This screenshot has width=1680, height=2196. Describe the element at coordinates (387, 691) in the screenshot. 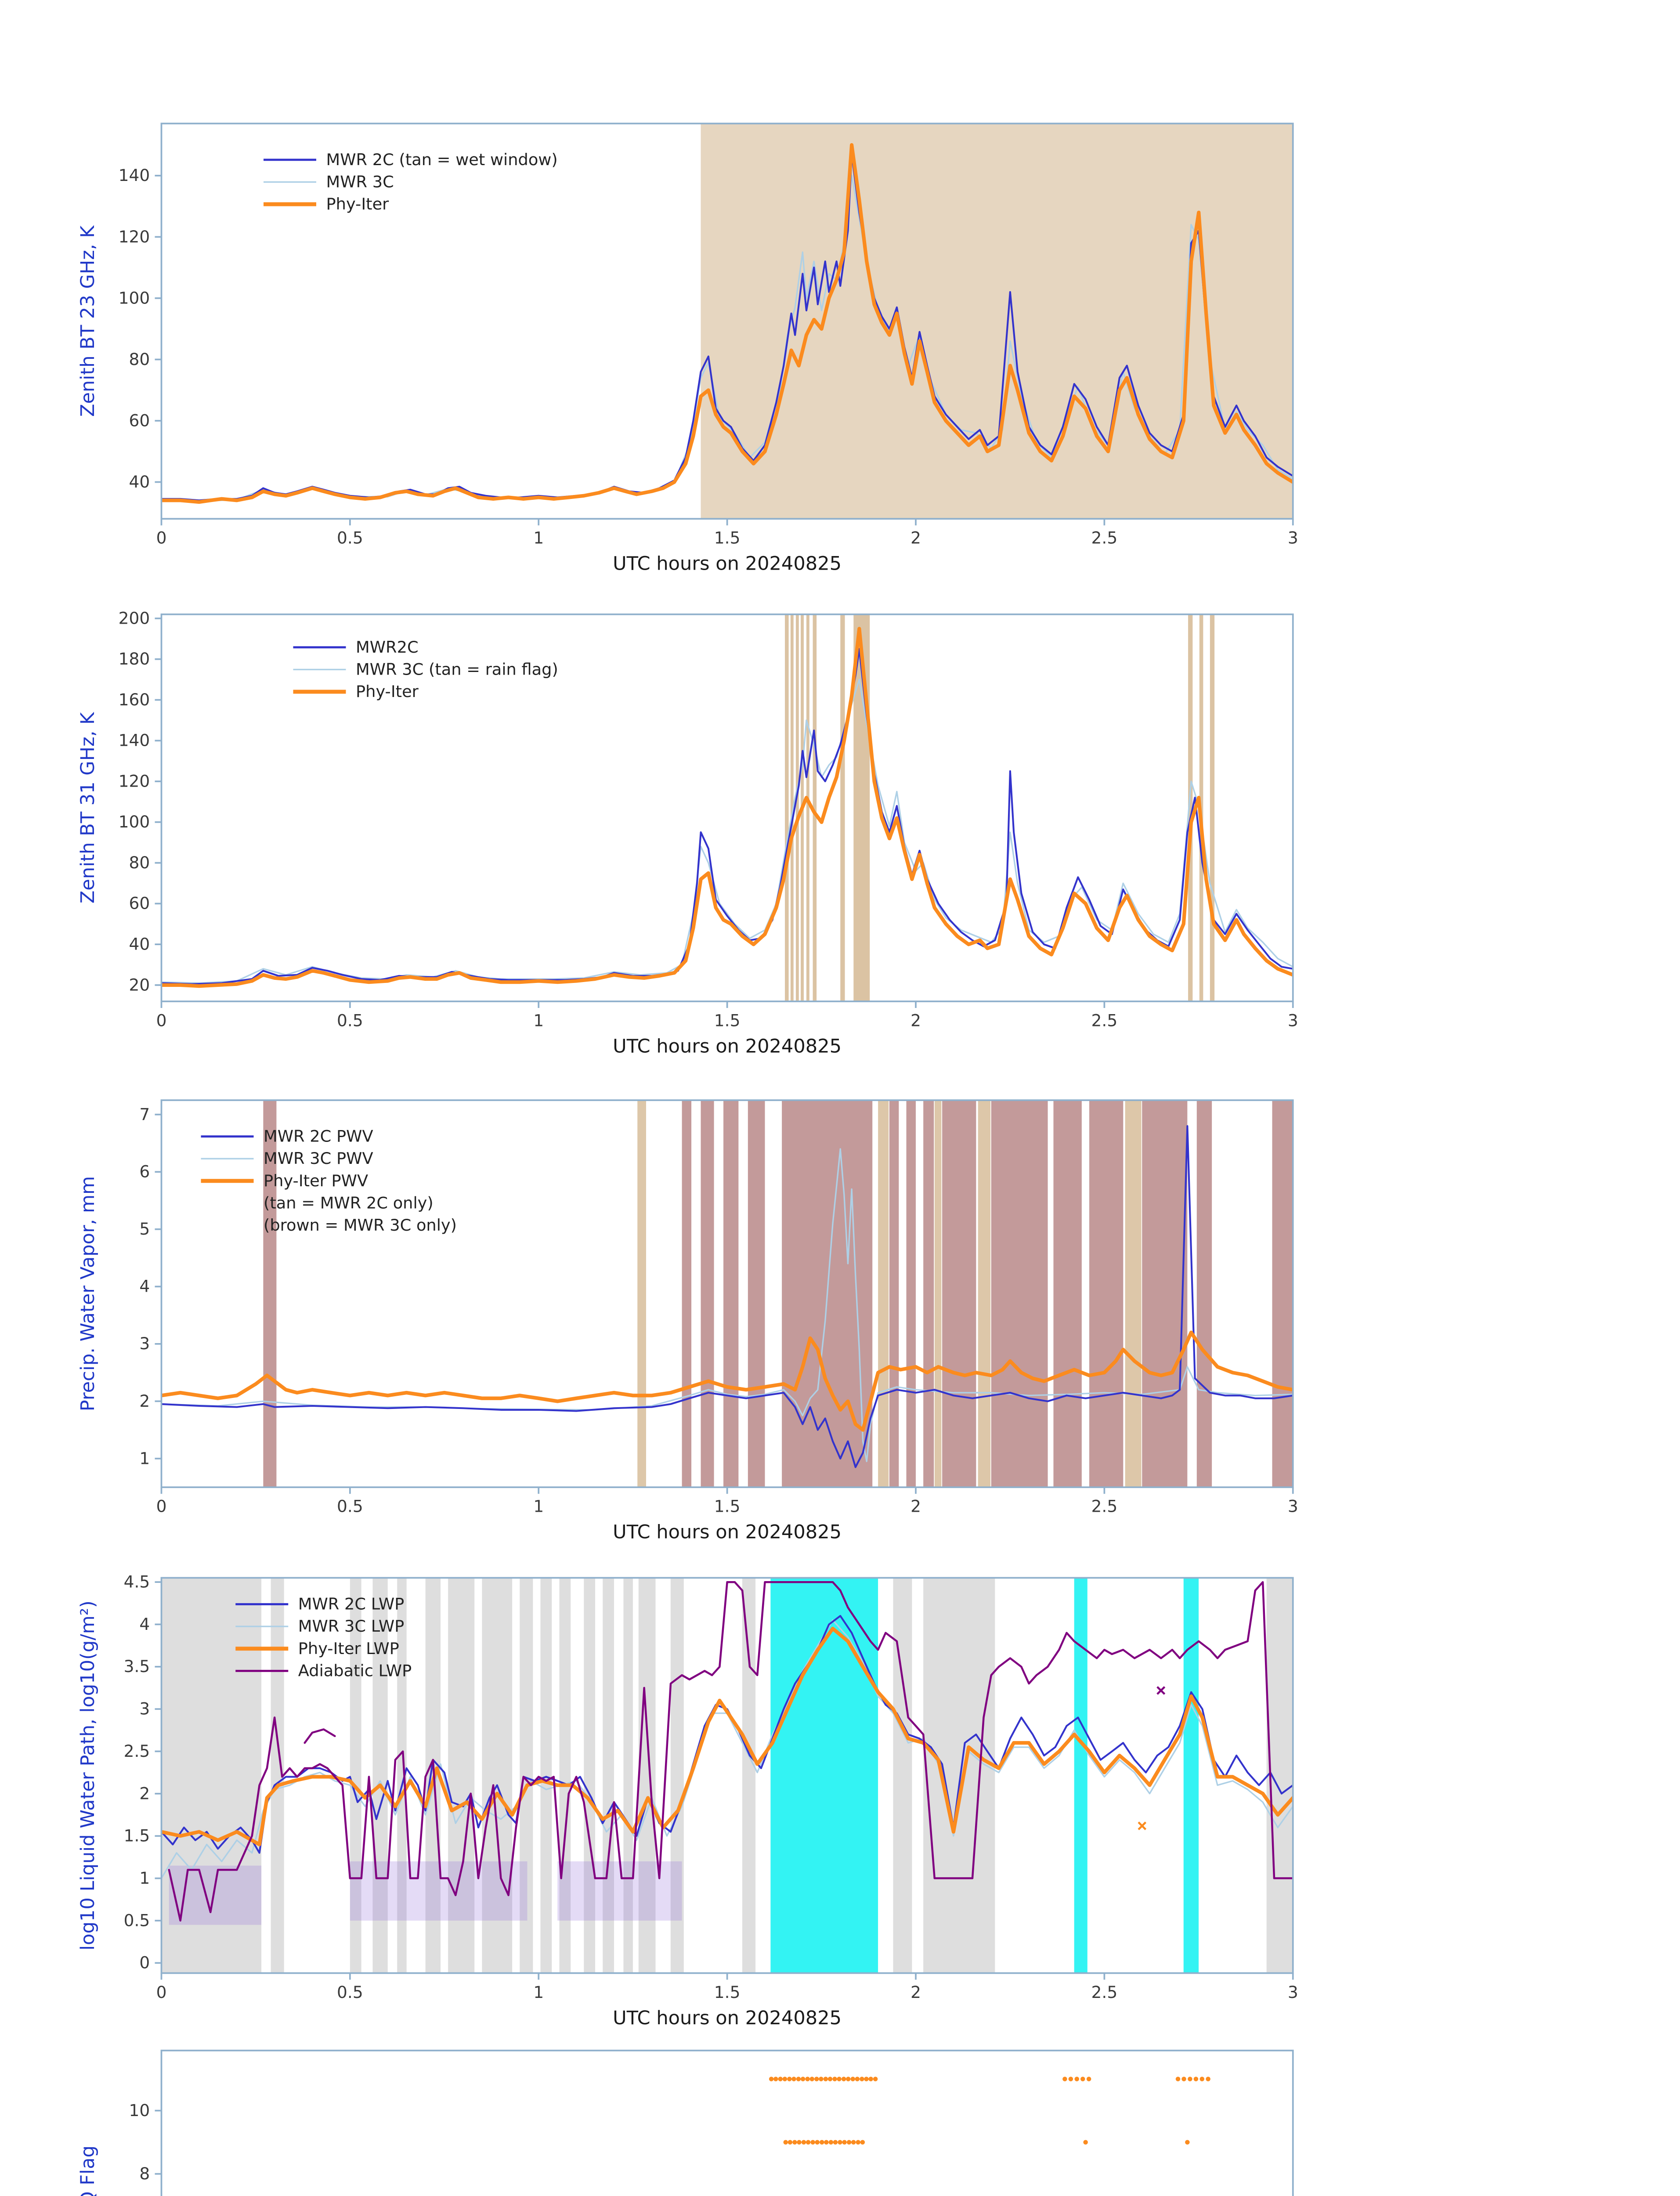

I see `legend-label: Phy-Iter` at that location.